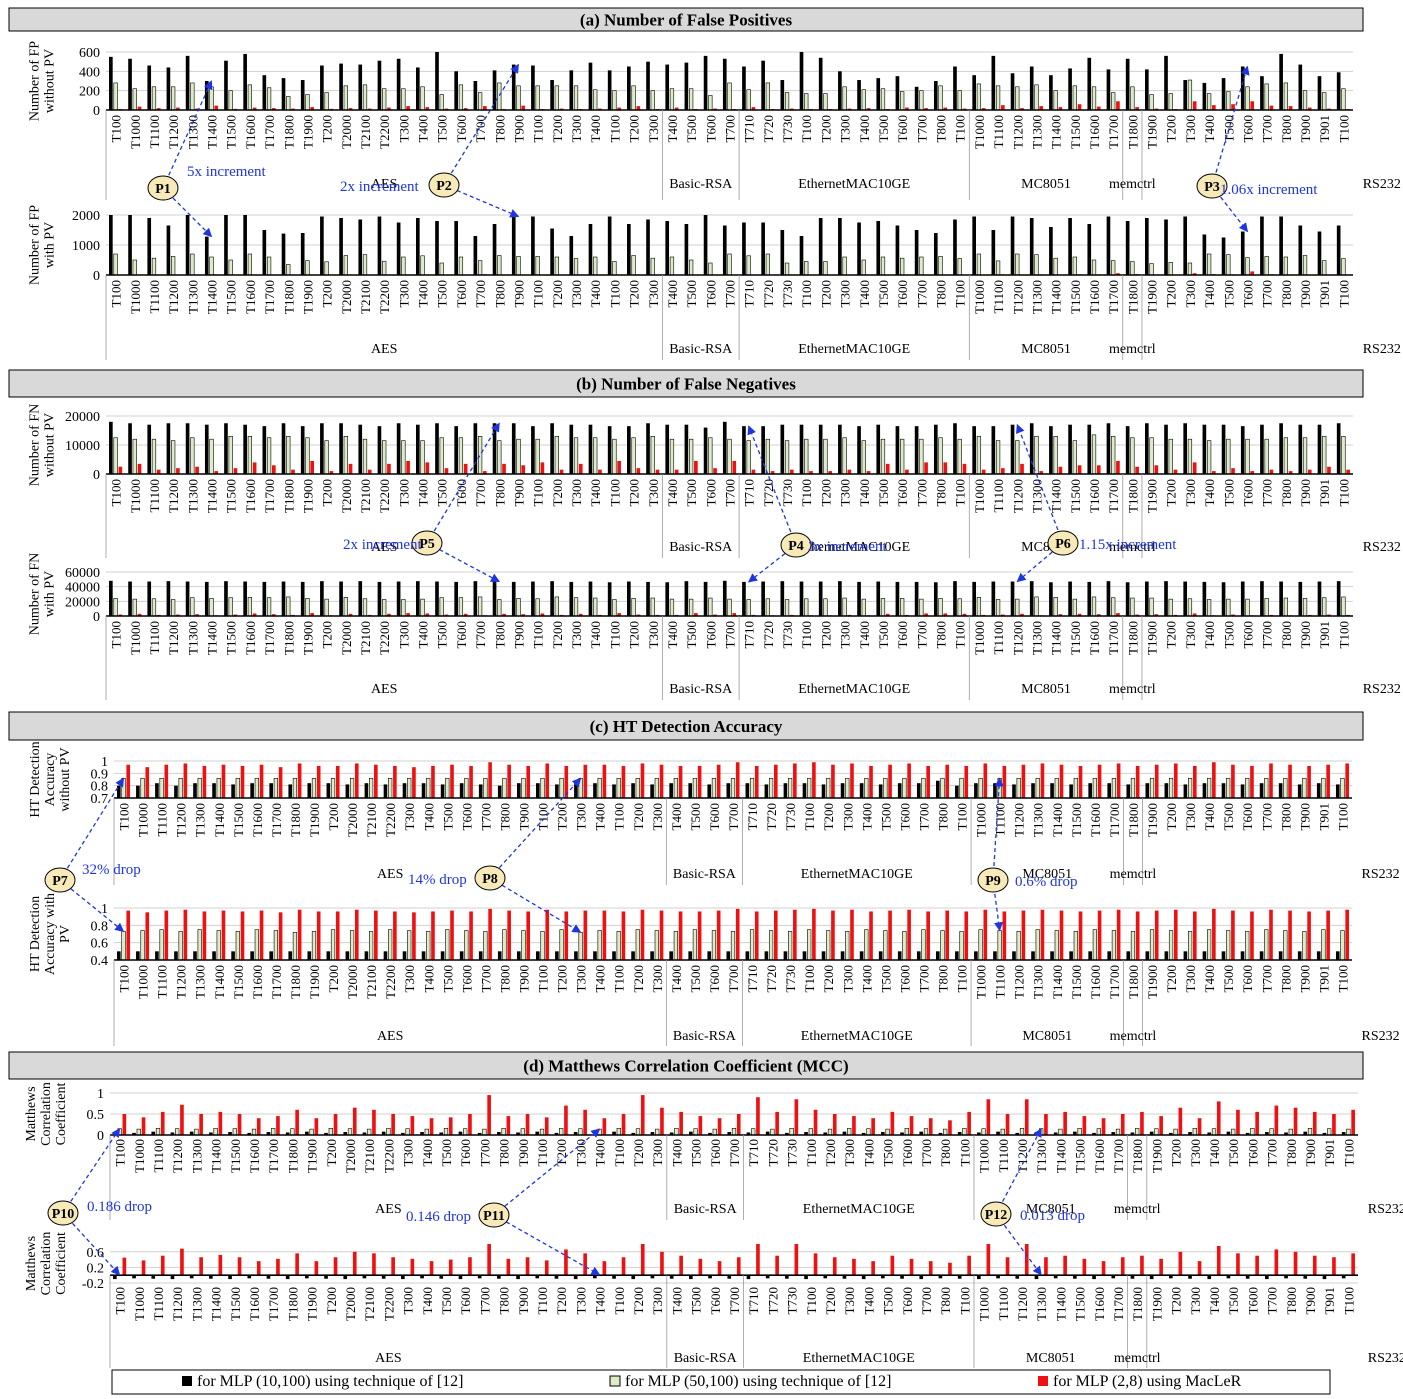 This screenshot has height=1399, width=1403. I want to click on x-tick-label: T1500, so click(231, 638).